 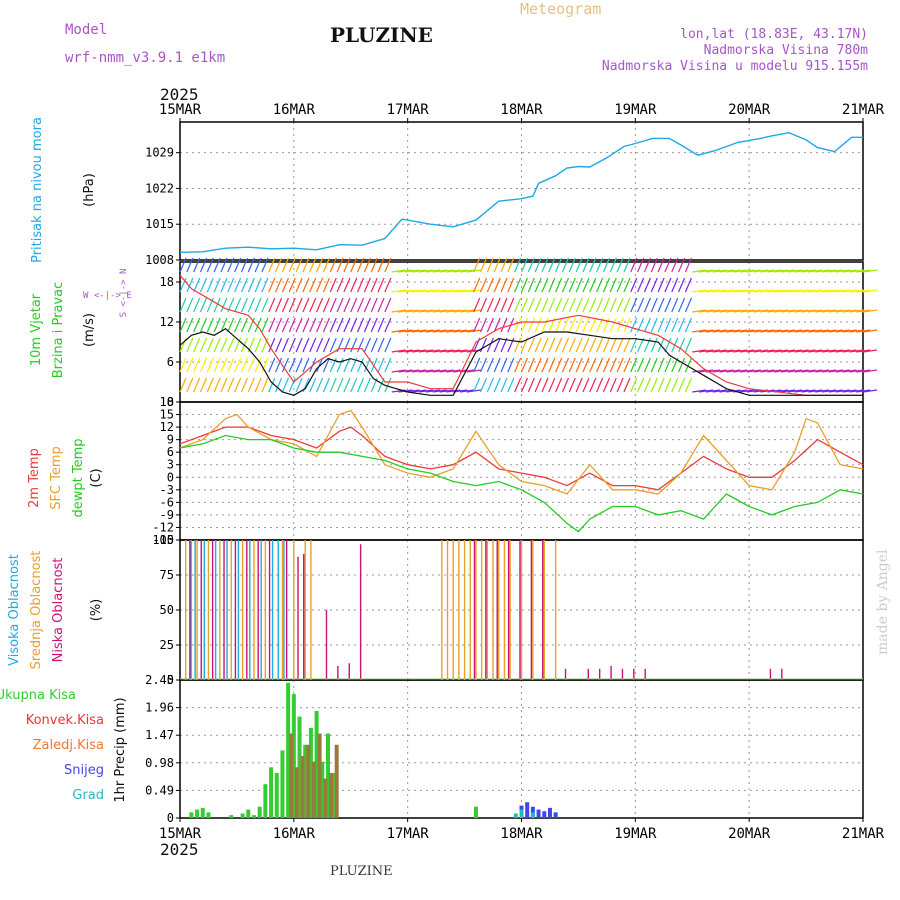 I want to click on lonlat-label: lon,lat (18.83E, 43.17N), so click(x=774, y=34).